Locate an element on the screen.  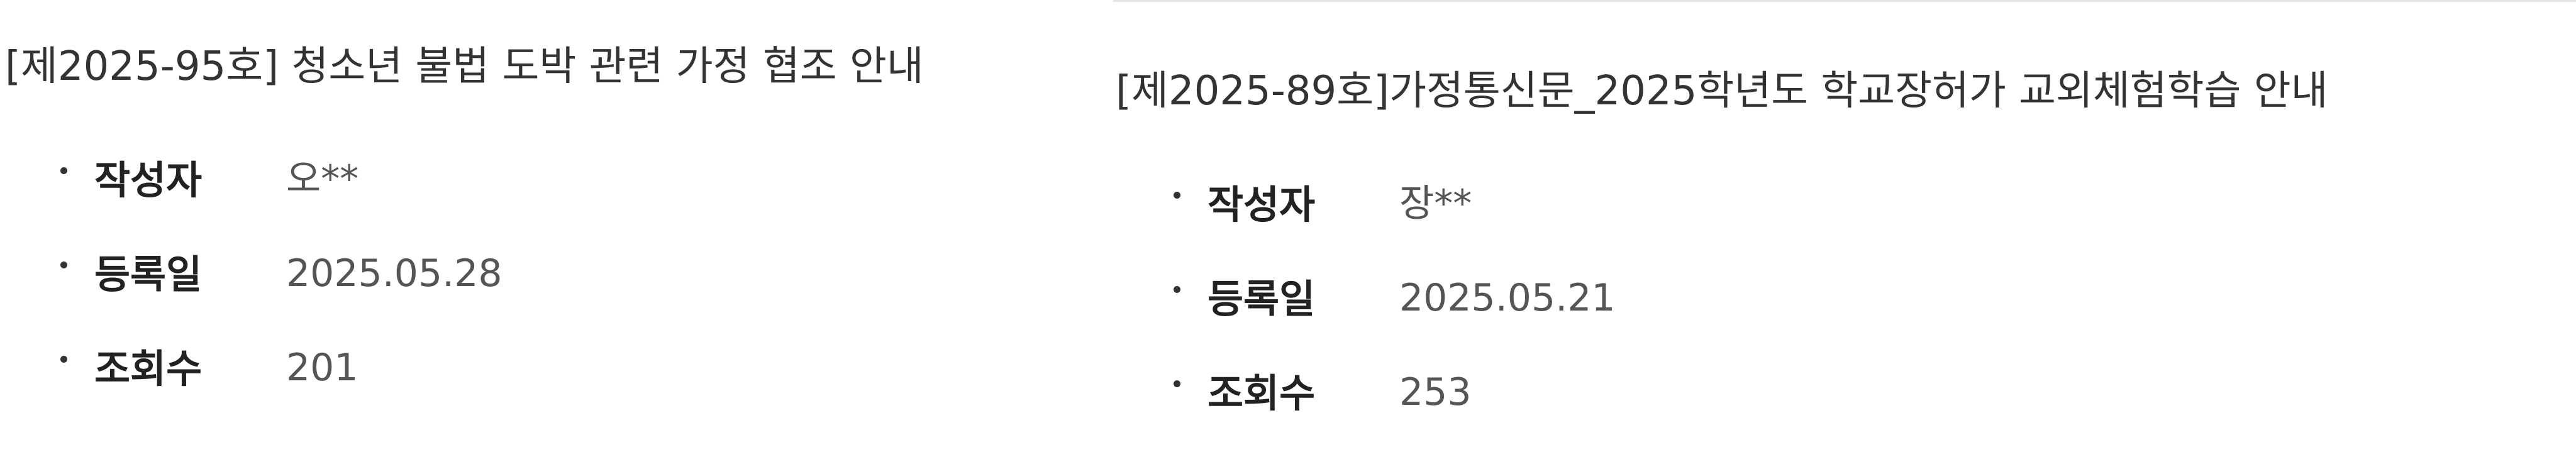
meta-row-date: 등록일 2025.05.28 is located at coordinates (280, 297).